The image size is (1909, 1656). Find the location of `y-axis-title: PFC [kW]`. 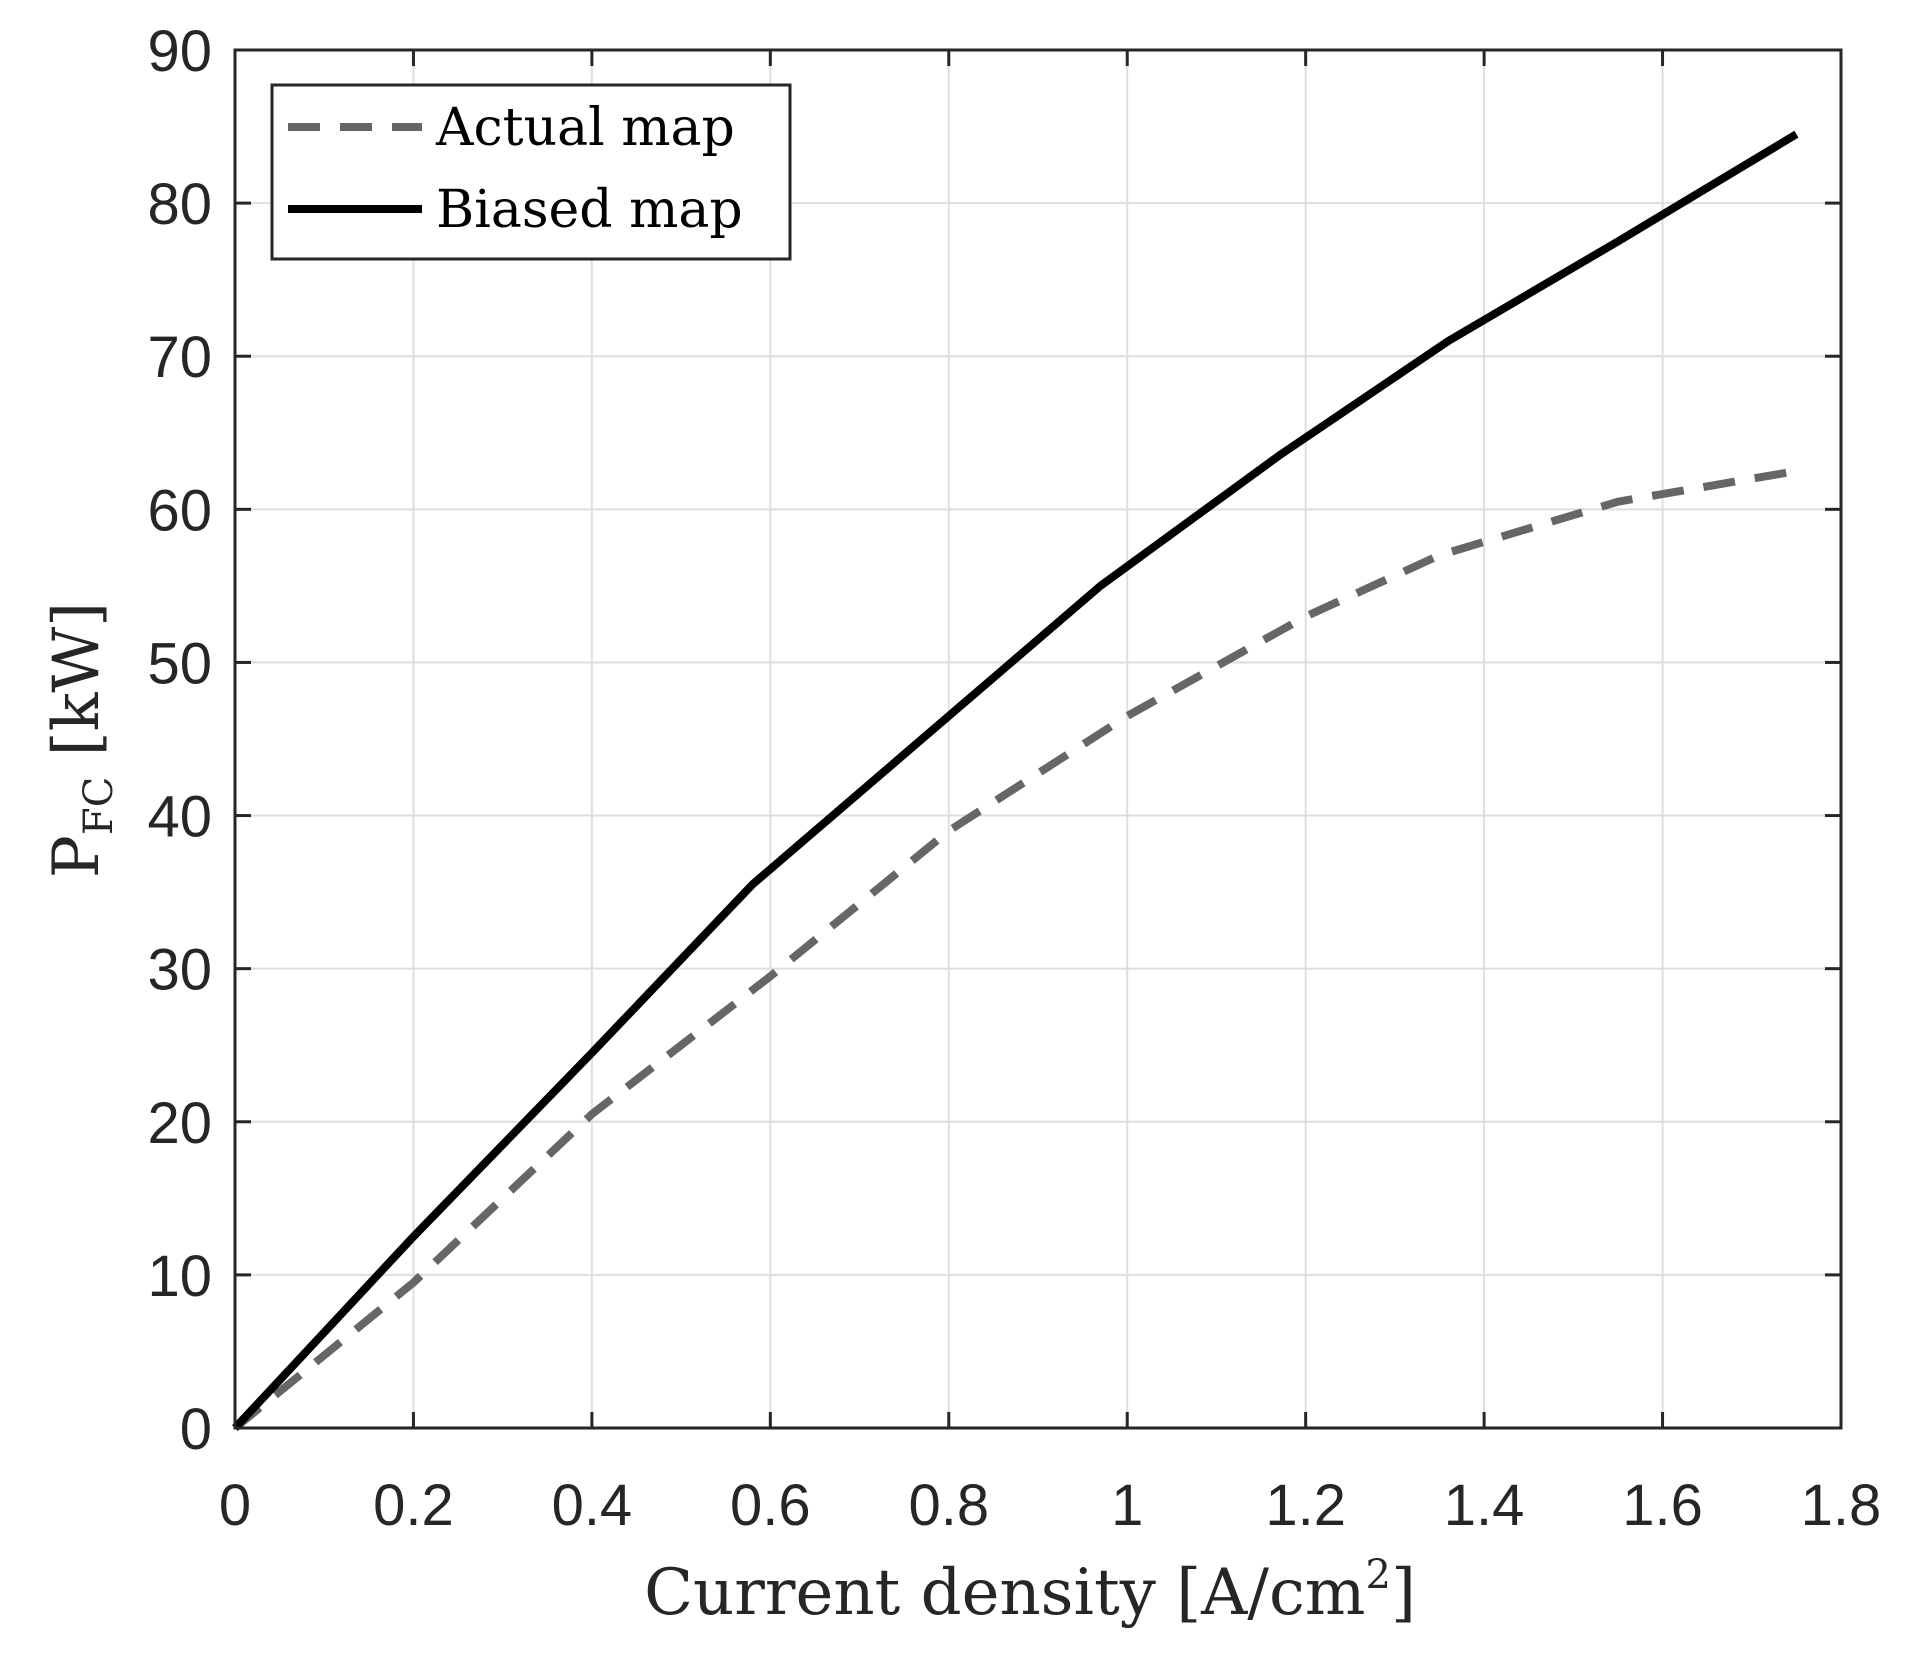

y-axis-title: PFC [kW] is located at coordinates (81, 740).